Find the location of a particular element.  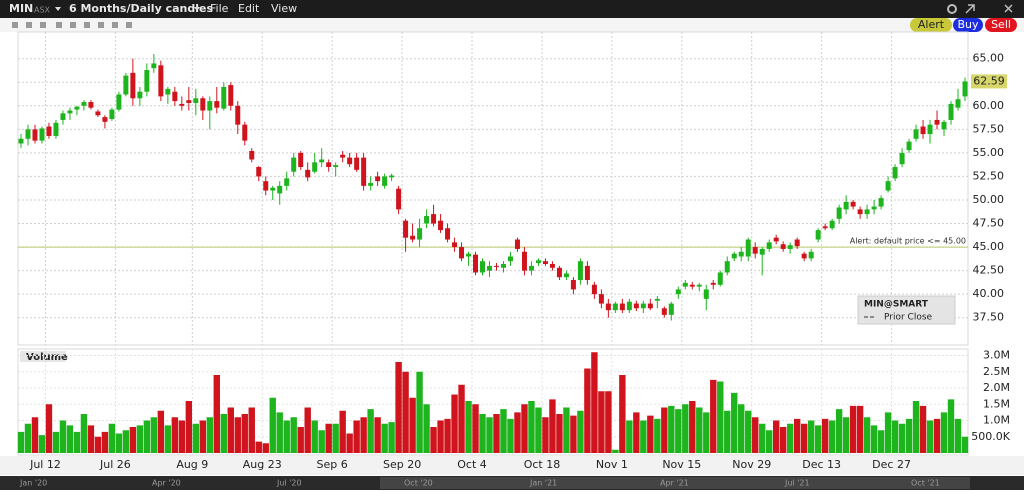

buy-button-label: Buy is located at coordinates (968, 24).